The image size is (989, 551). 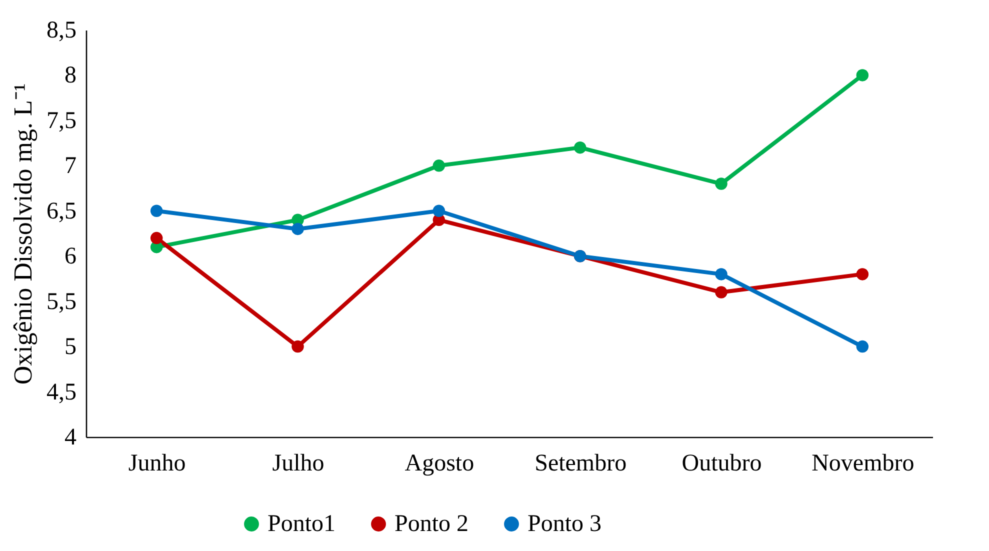 What do you see at coordinates (863, 463) in the screenshot?
I see `x-tick-label: Novembro` at bounding box center [863, 463].